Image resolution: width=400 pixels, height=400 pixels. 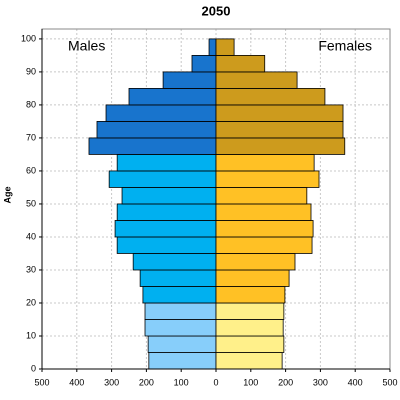 What do you see at coordinates (31, 170) in the screenshot?
I see `y-tick-label: 60` at bounding box center [31, 170].